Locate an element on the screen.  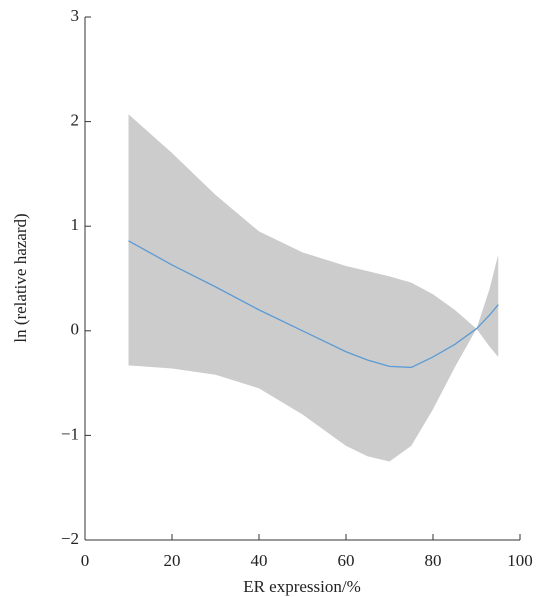
x-tick-label: 60 is located at coordinates (346, 560).